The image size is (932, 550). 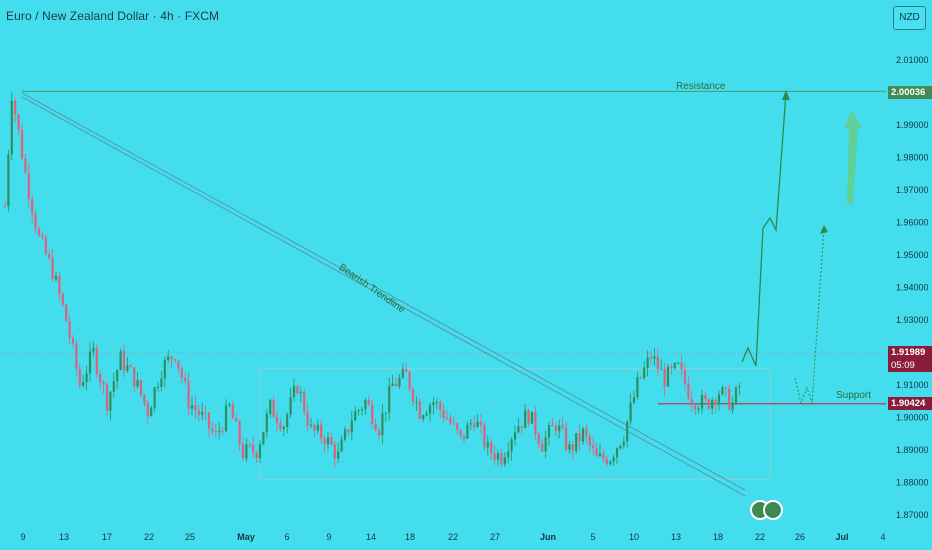 What do you see at coordinates (764, 229) in the screenshot?
I see `projection-path` at bounding box center [764, 229].